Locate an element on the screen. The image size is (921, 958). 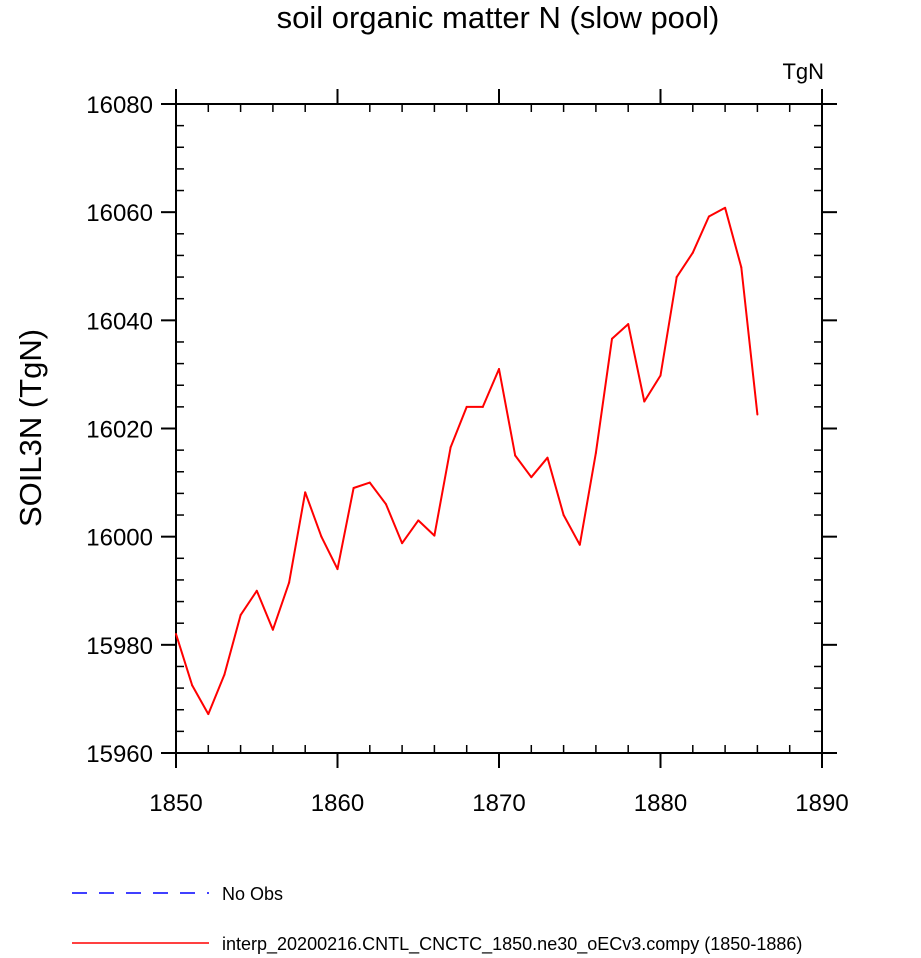
y-tick-label: 16080 is located at coordinates (119, 105).